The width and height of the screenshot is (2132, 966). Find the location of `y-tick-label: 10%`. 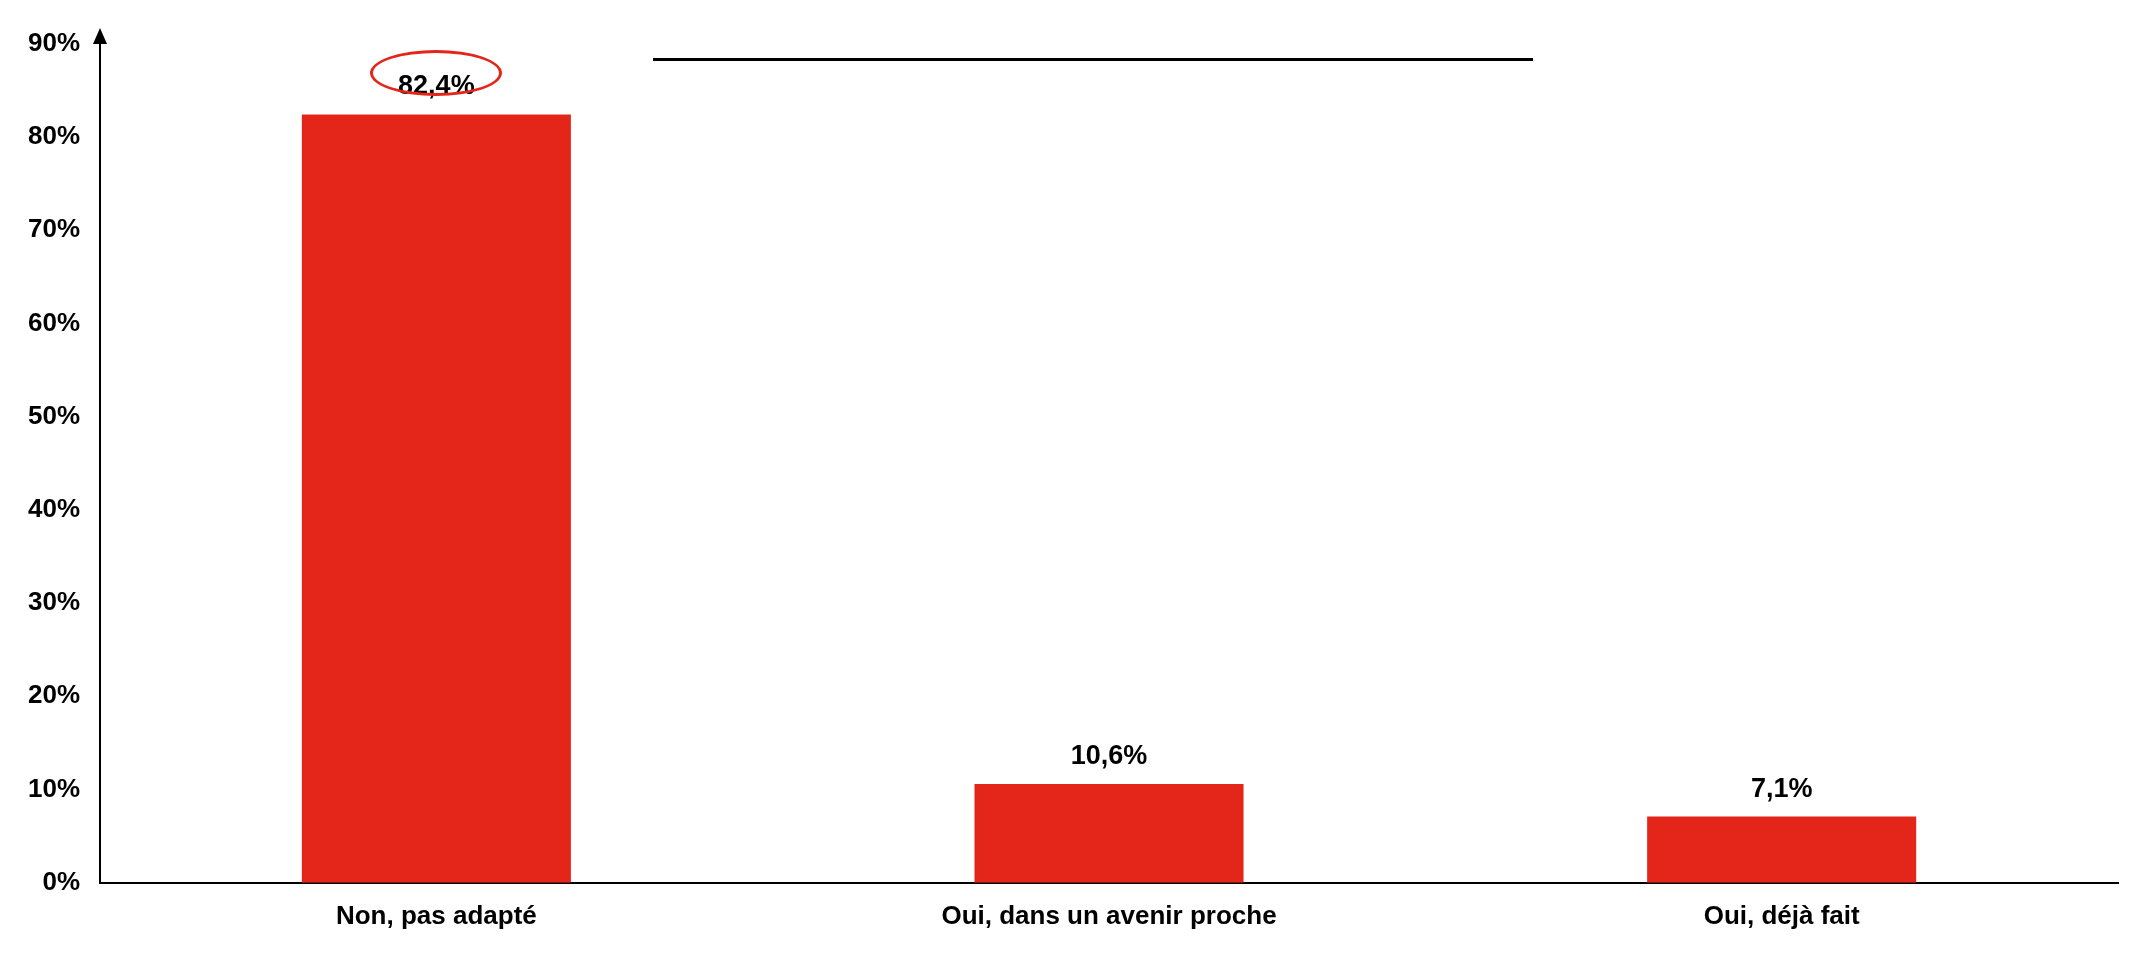

y-tick-label: 10% is located at coordinates (54, 787).